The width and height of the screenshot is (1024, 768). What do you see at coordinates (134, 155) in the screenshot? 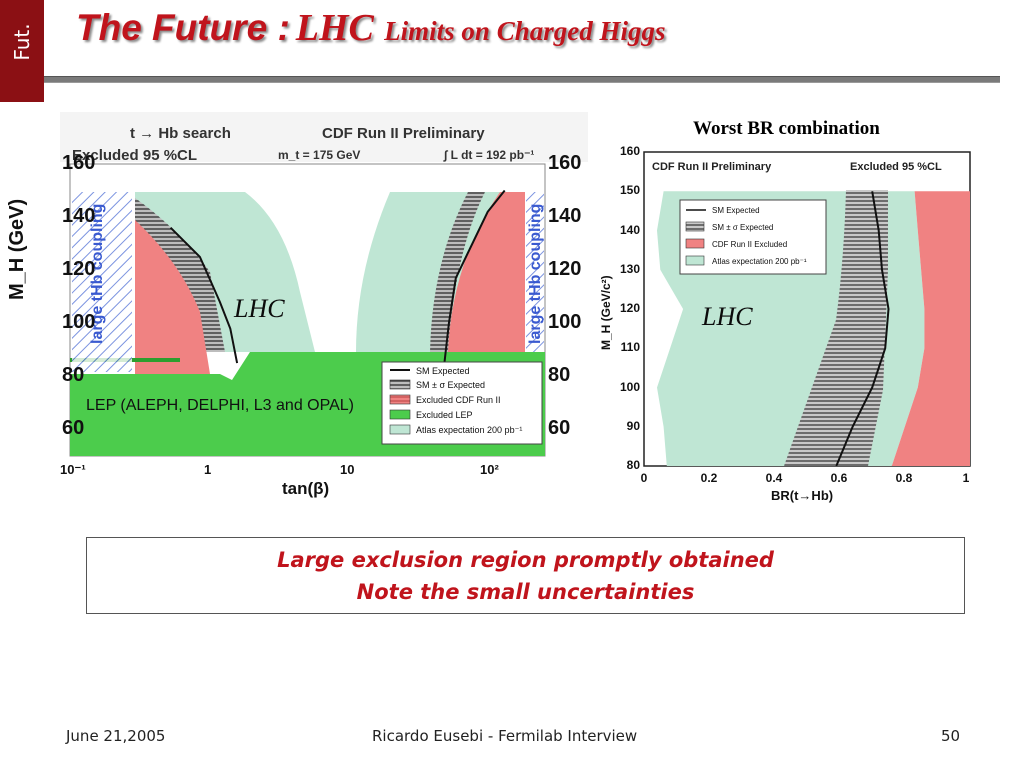
I see `left-chart-excluded-label: Excluded 95 %CL` at bounding box center [134, 155].